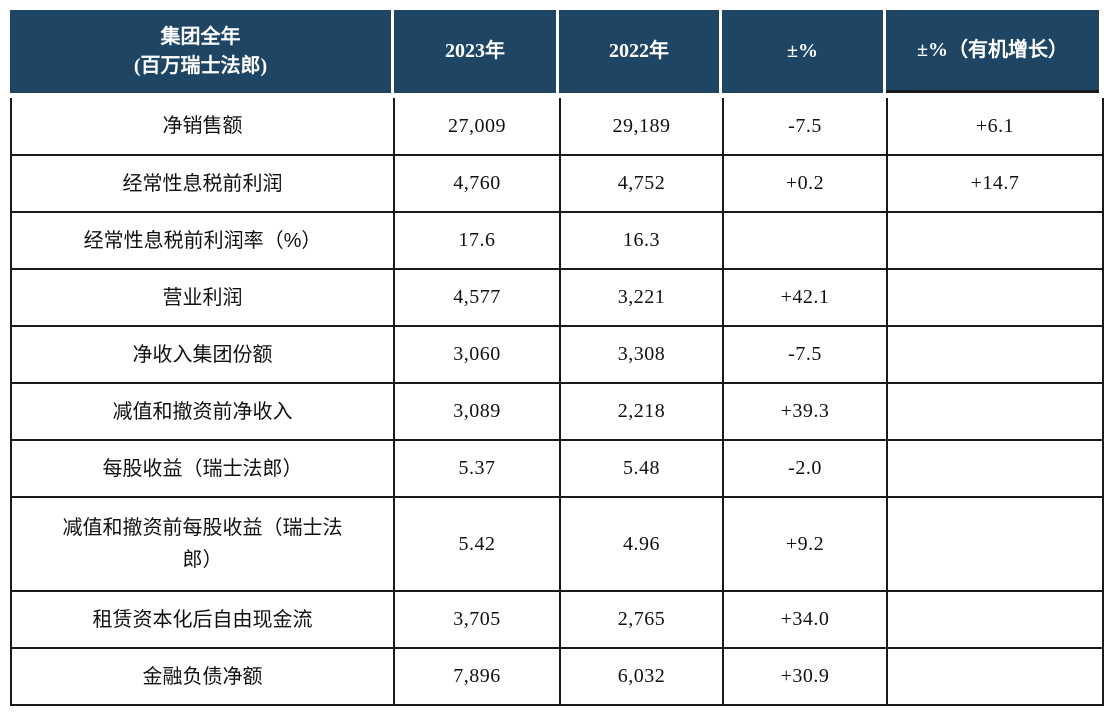 This screenshot has height=715, width=1112. What do you see at coordinates (477, 468) in the screenshot?
I see `cell-2023: 5.37` at bounding box center [477, 468].